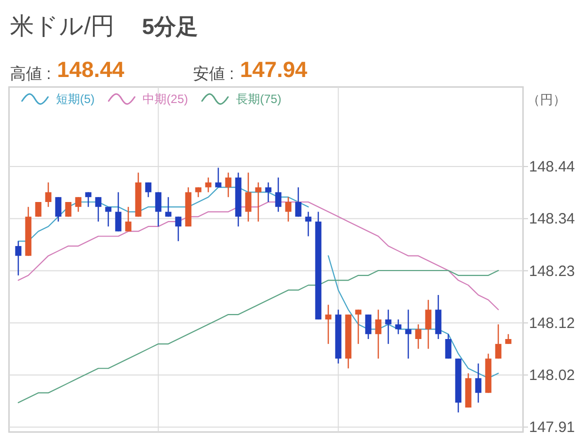 The width and height of the screenshot is (576, 440). Describe the element at coordinates (30, 74) in the screenshot. I see `text: 高値 :` at that location.